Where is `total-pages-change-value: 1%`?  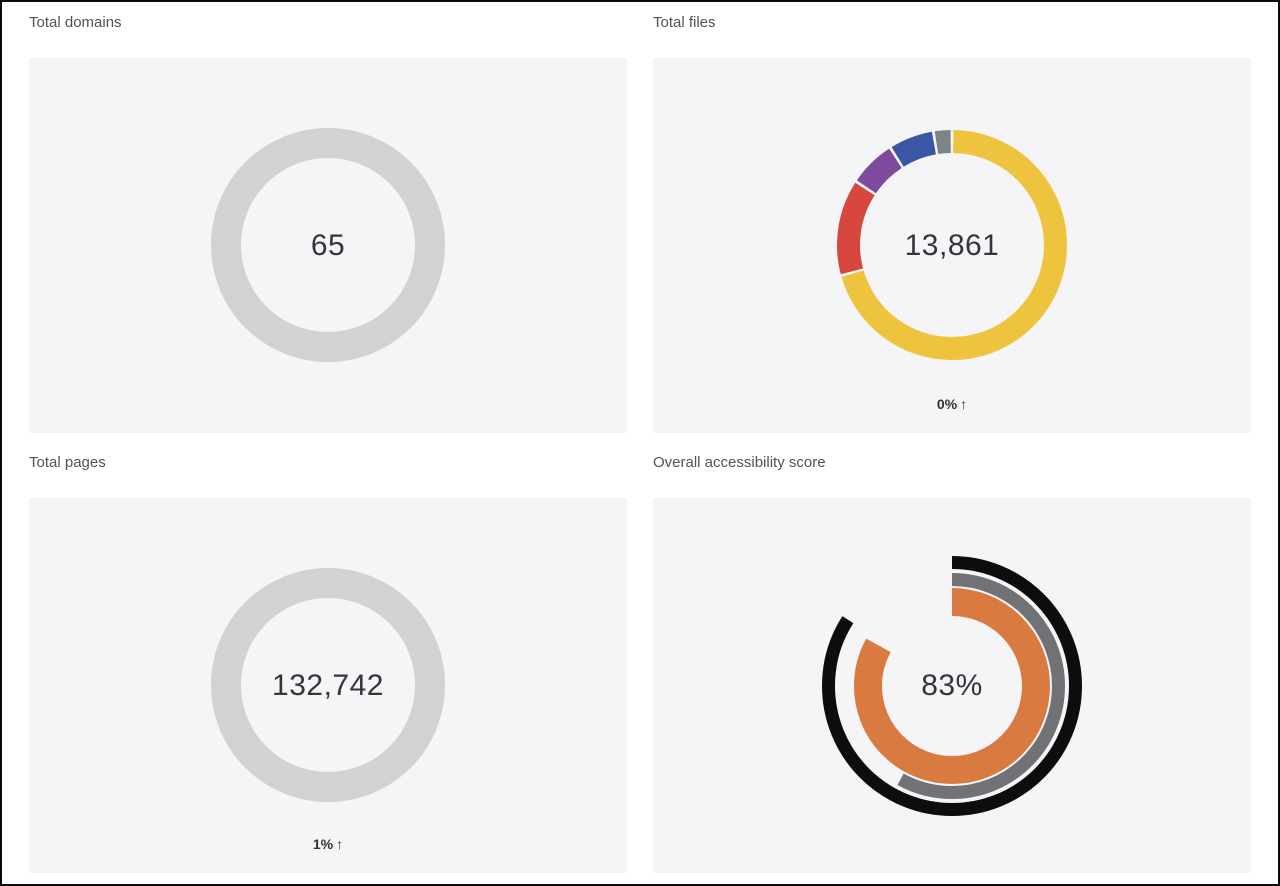 total-pages-change-value: 1% is located at coordinates (323, 844).